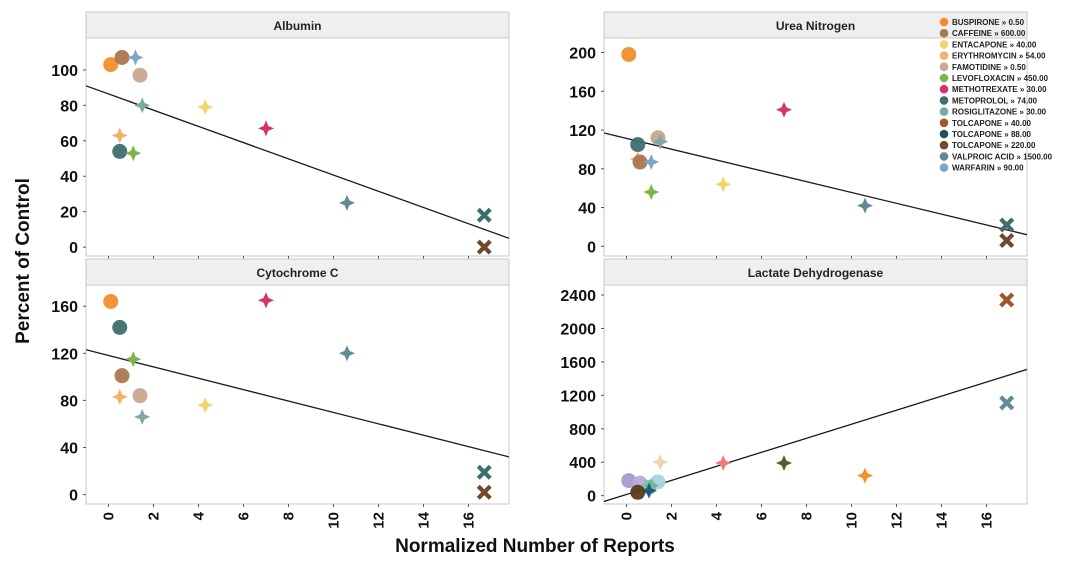 The width and height of the screenshot is (1070, 562). I want to click on y-axis-label: Percent of Control, so click(23, 261).